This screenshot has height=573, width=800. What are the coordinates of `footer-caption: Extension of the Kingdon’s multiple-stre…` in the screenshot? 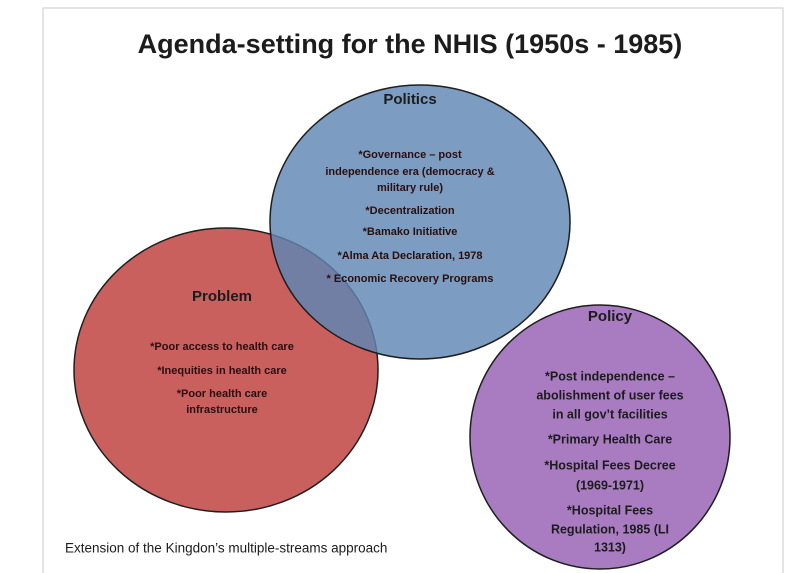 It's located at (226, 548).